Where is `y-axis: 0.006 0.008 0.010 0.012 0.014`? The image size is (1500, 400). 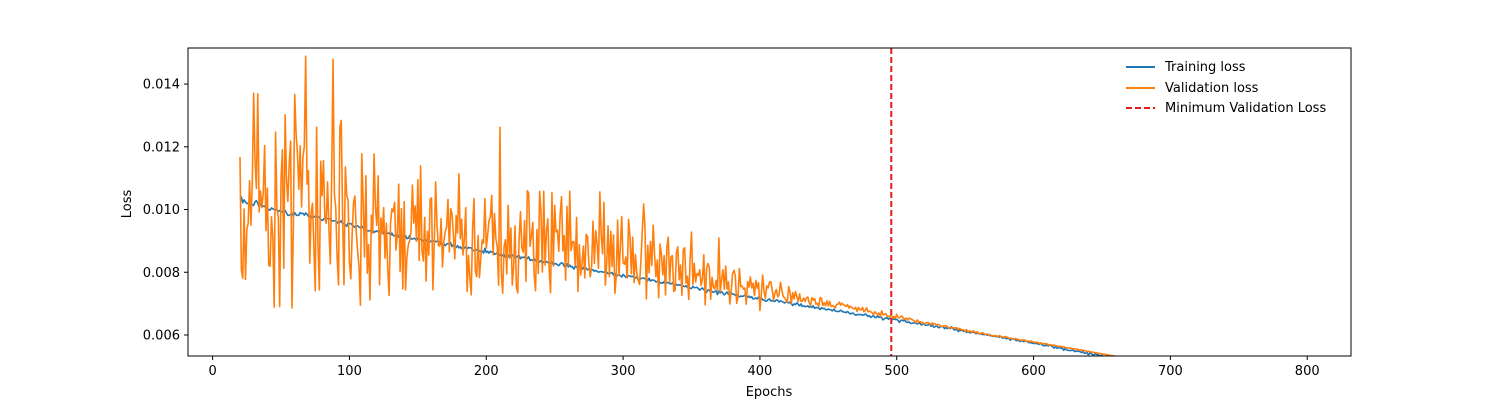
y-axis: 0.006 0.008 0.010 0.012 0.014 is located at coordinates (165, 210).